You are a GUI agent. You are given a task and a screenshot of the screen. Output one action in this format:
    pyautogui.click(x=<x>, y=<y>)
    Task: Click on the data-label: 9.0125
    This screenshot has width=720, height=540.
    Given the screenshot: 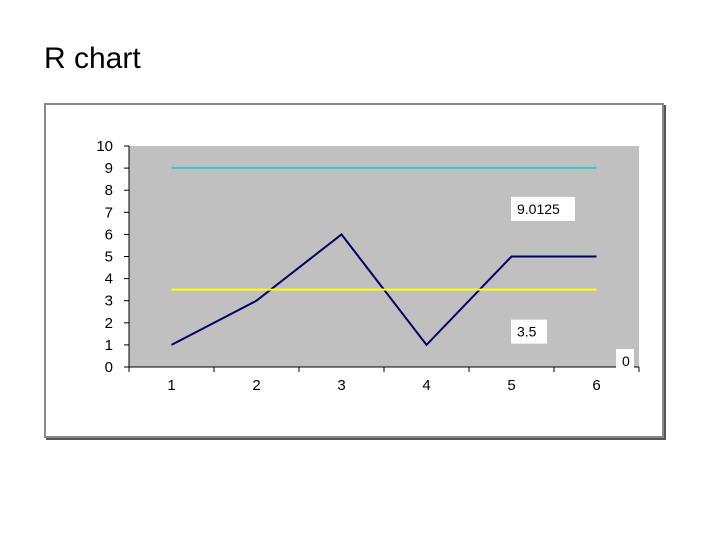 What is the action you would take?
    pyautogui.click(x=538, y=209)
    